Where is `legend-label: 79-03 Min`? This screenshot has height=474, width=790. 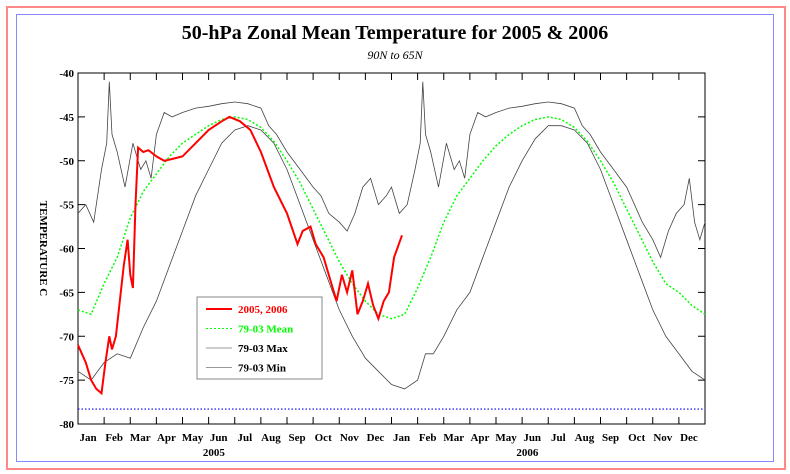 legend-label: 79-03 Min is located at coordinates (262, 369).